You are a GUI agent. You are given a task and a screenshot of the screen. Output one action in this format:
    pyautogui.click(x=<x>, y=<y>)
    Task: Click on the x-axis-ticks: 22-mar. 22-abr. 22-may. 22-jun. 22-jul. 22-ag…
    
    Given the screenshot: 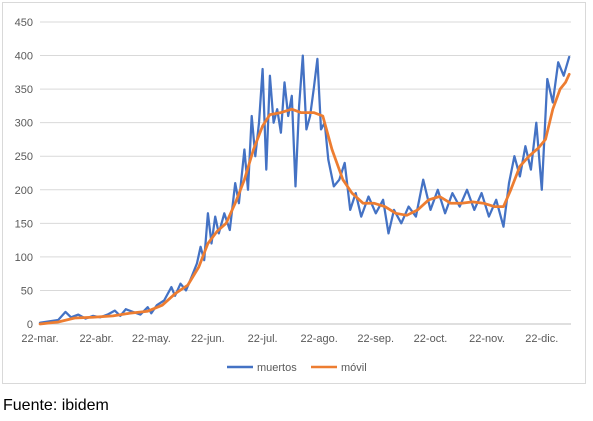 What is the action you would take?
    pyautogui.click(x=289, y=339)
    